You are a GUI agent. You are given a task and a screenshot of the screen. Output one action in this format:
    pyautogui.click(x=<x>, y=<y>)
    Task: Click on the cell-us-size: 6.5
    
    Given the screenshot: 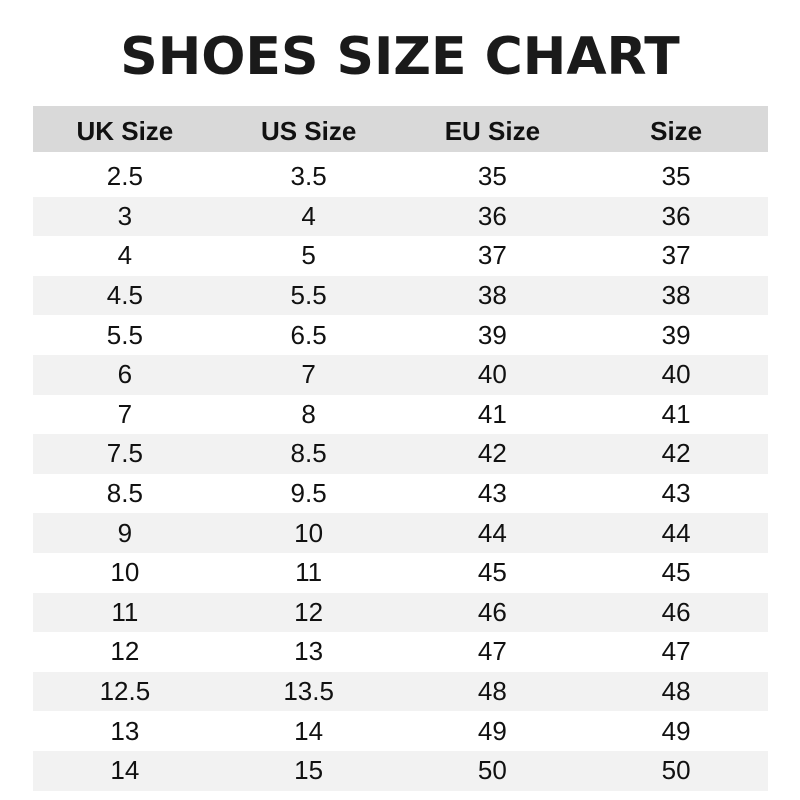 What is the action you would take?
    pyautogui.click(x=308, y=334)
    